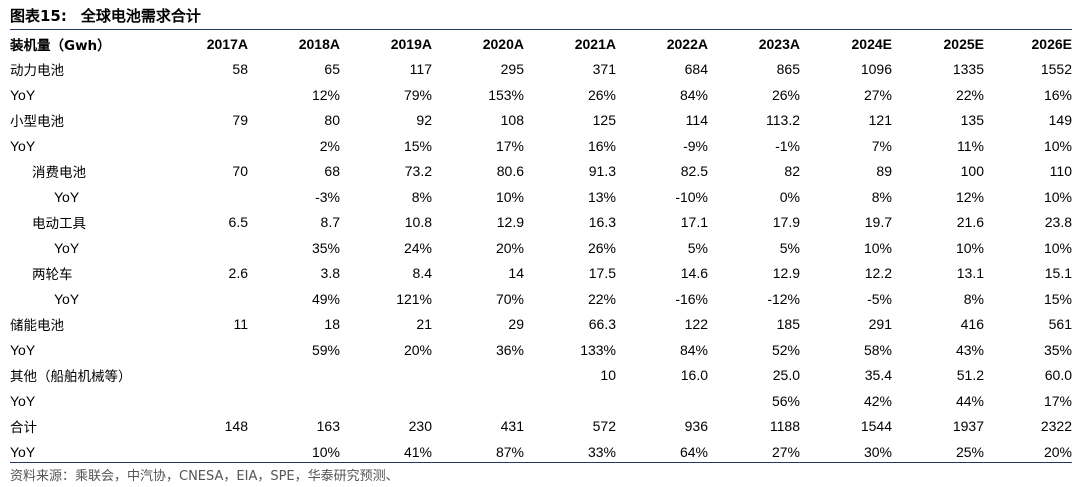  Describe the element at coordinates (417, 451) in the screenshot. I see `table-cell: 41%` at that location.